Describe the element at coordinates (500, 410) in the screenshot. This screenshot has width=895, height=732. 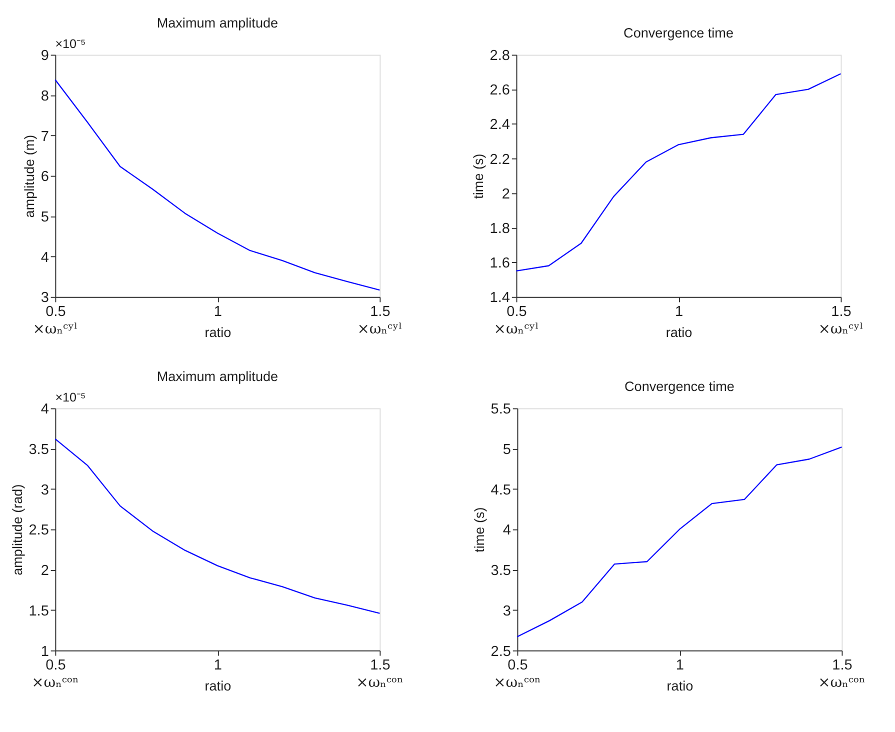
I see `y-tick-label: 5.5` at that location.